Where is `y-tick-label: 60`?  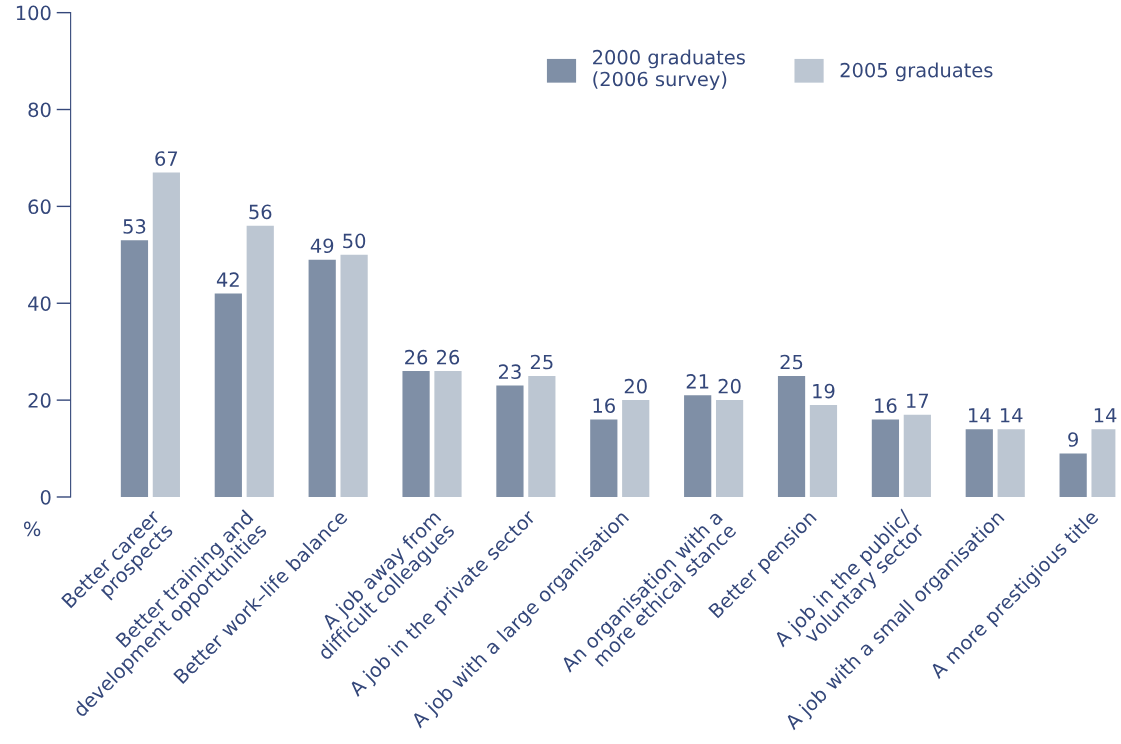 y-tick-label: 60 is located at coordinates (39, 207).